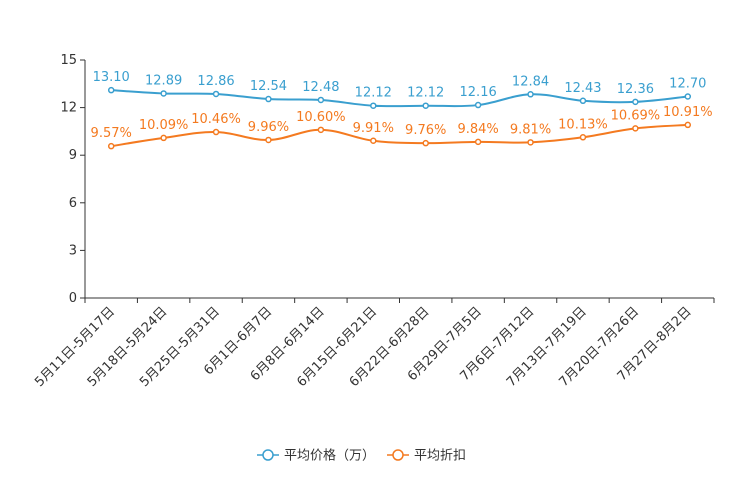 This screenshot has width=744, height=496. Describe the element at coordinates (73, 250) in the screenshot. I see `y-tick-label: 3` at that location.